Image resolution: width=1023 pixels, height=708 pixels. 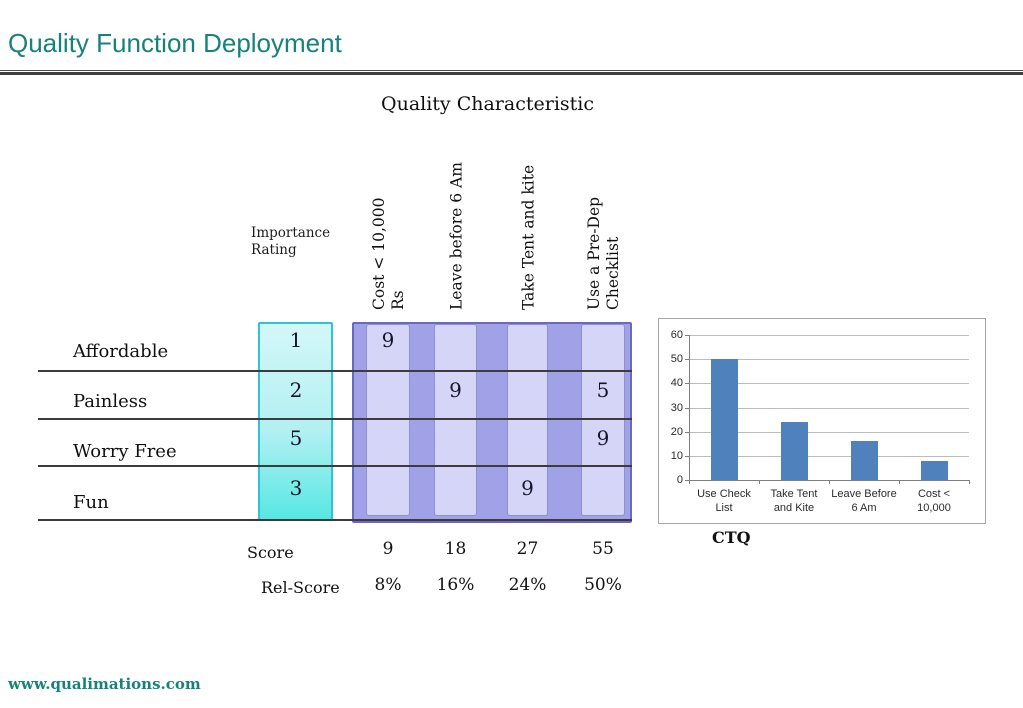 What do you see at coordinates (456, 236) in the screenshot?
I see `quality-column-label: Leave before 6 Am` at bounding box center [456, 236].